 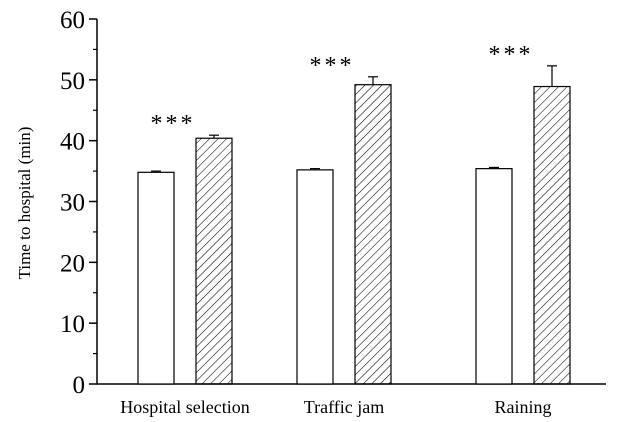 What do you see at coordinates (72, 203) in the screenshot?
I see `y-tick-label: 30` at bounding box center [72, 203].